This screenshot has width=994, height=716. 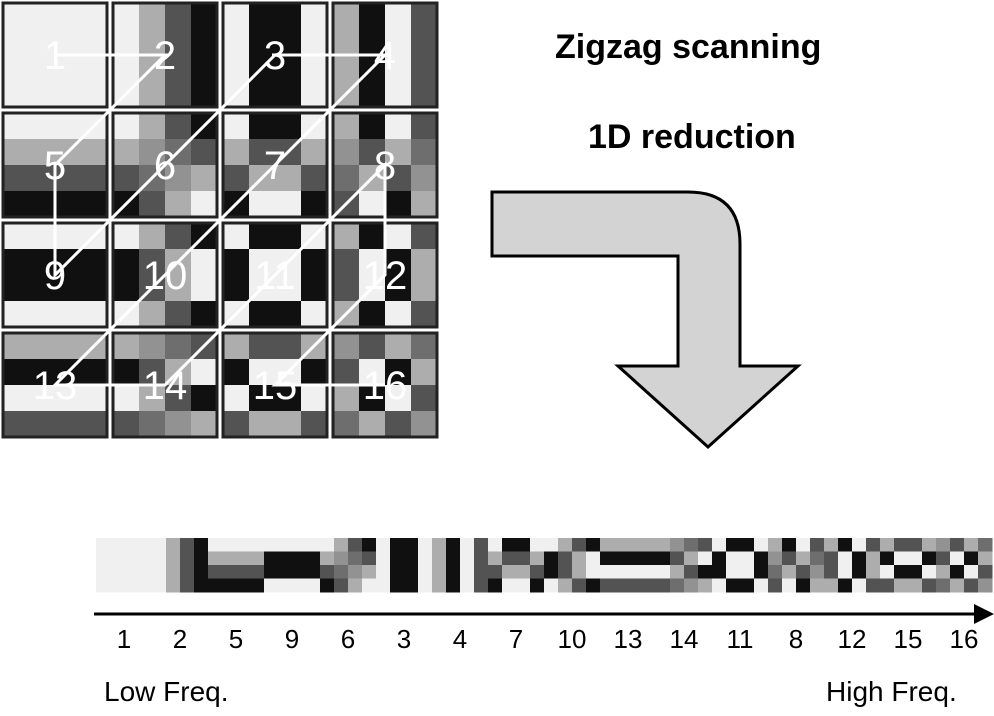 What do you see at coordinates (984, 614) in the screenshot?
I see `axis-arrowhead-icon` at bounding box center [984, 614].